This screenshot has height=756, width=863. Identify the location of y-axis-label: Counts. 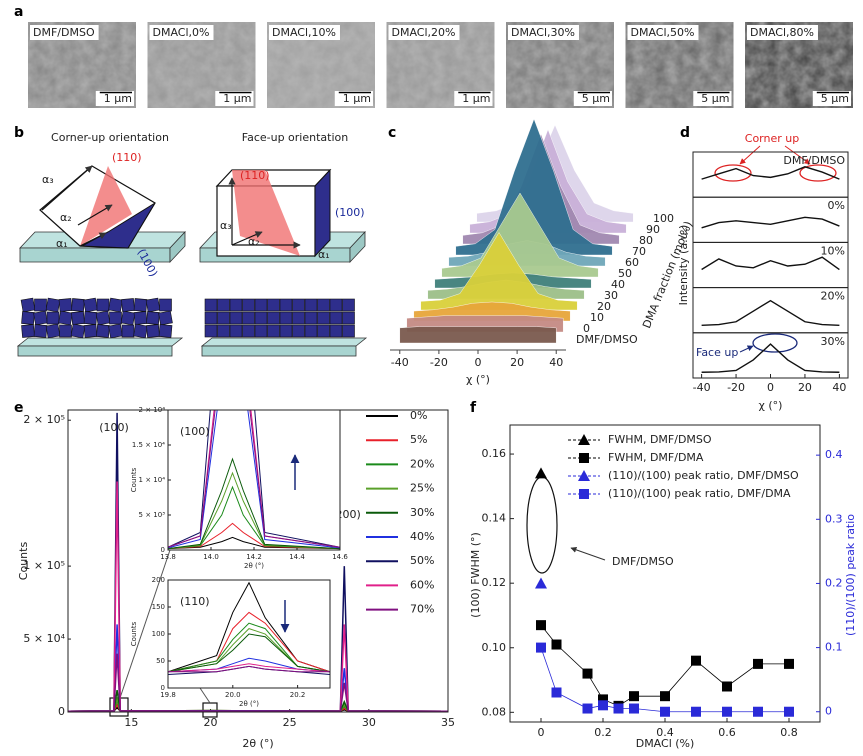
(23, 561).